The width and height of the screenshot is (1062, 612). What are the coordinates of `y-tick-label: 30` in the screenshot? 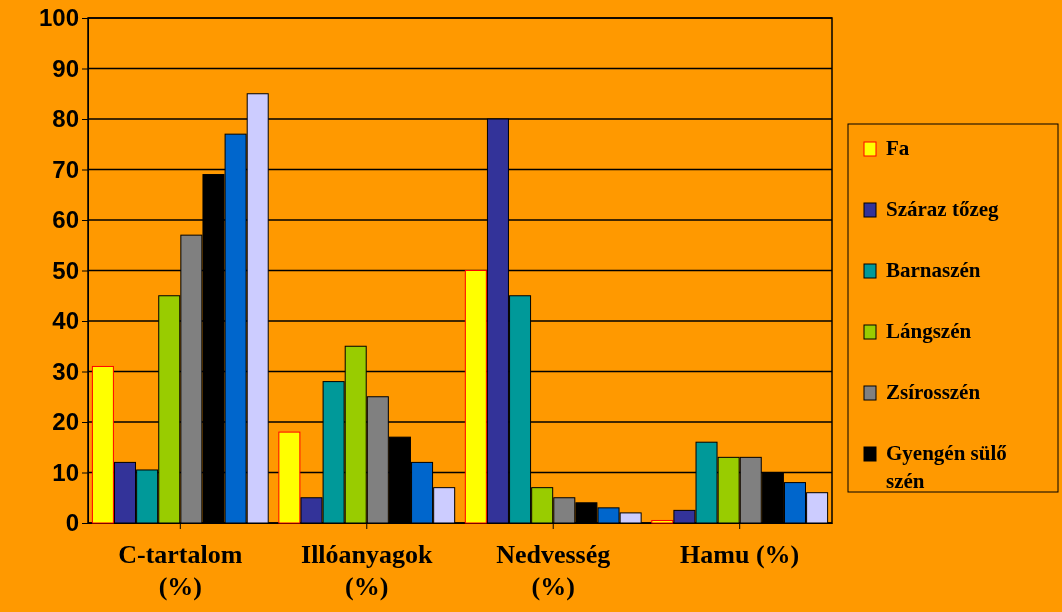 It's located at (65, 371).